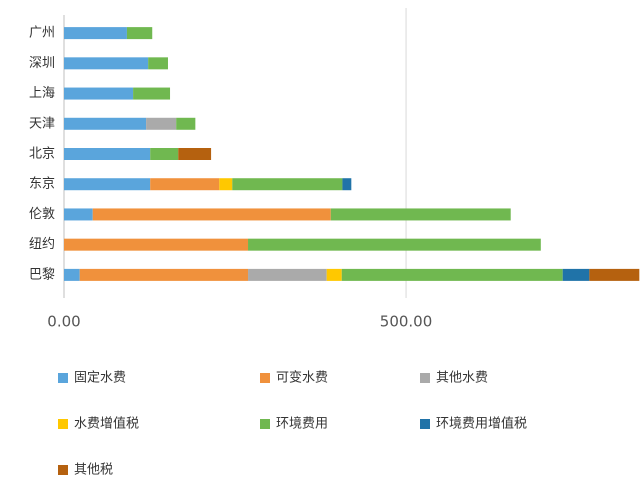  I want to click on legend-label: 可变水费, so click(302, 378).